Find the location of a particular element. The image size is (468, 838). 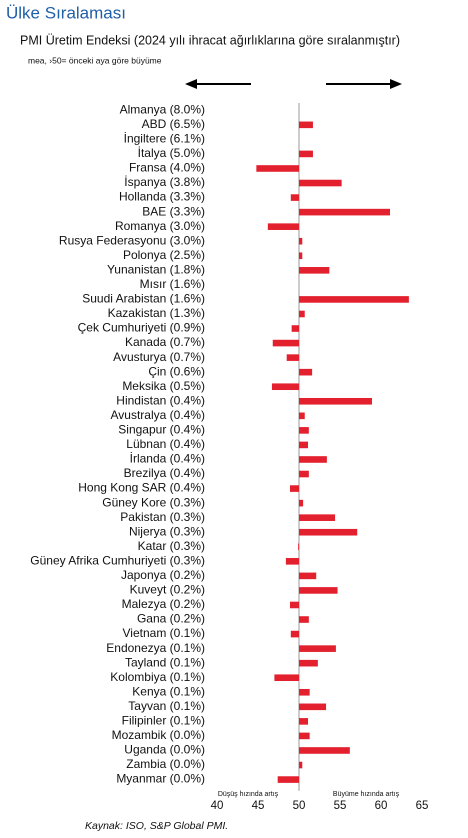

right-label: Büyüme hızında artış is located at coordinates (366, 794).